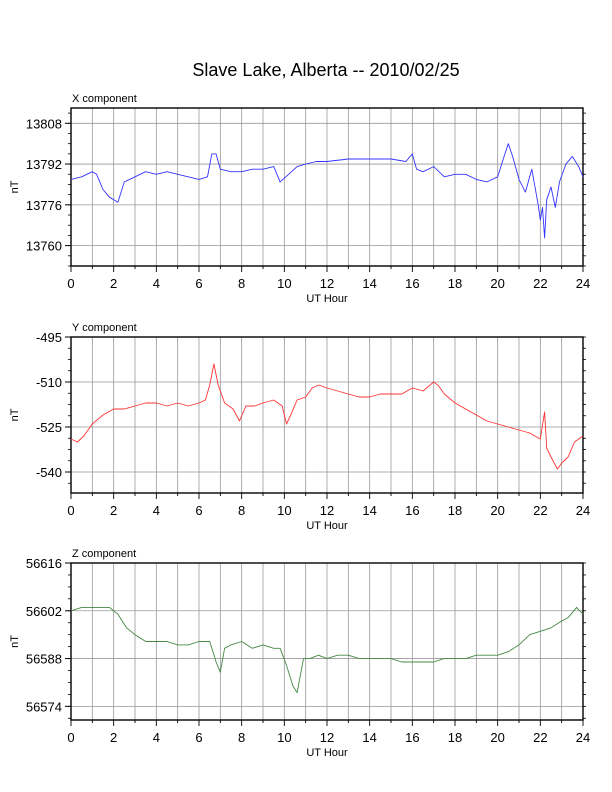 Image resolution: width=612 pixels, height=792 pixels. Describe the element at coordinates (104, 554) in the screenshot. I see `panel-title: Z component` at that location.